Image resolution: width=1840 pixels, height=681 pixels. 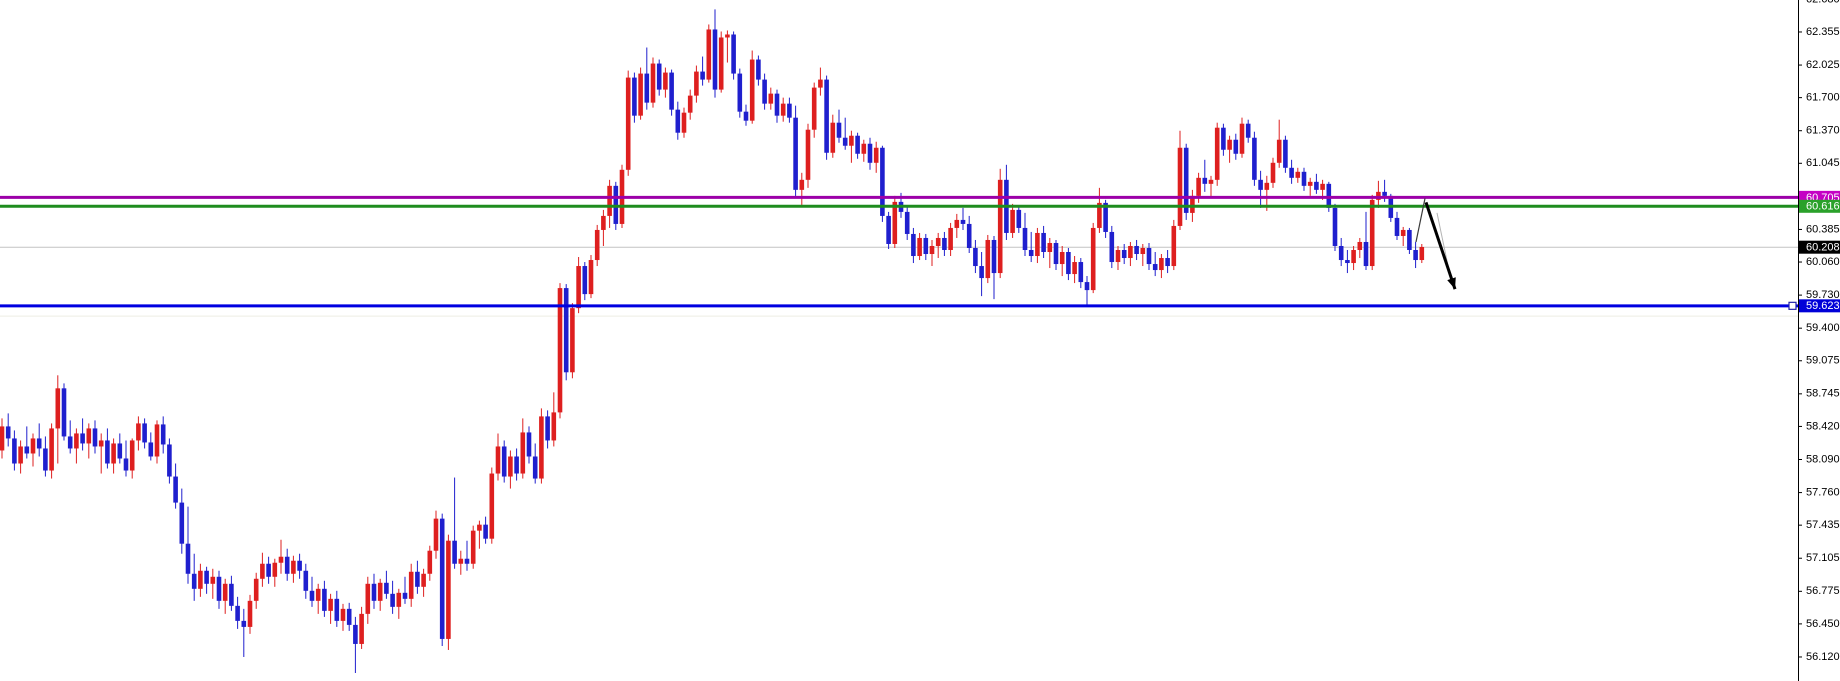 What do you see at coordinates (1823, 65) in the screenshot?
I see `axis-tick-label: 62.025` at bounding box center [1823, 65].